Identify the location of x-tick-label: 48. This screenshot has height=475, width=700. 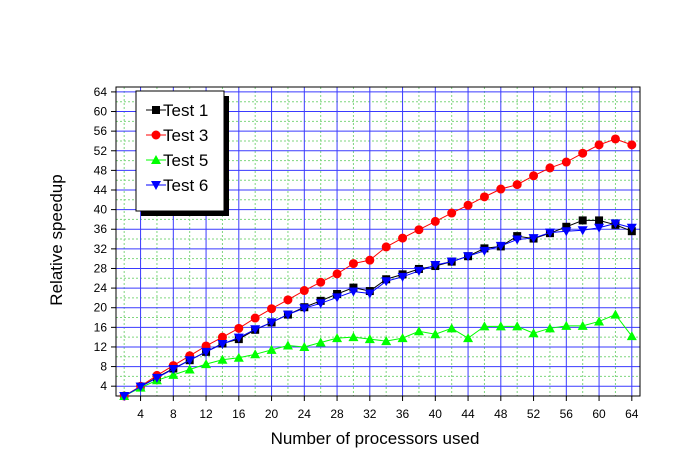
(501, 414).